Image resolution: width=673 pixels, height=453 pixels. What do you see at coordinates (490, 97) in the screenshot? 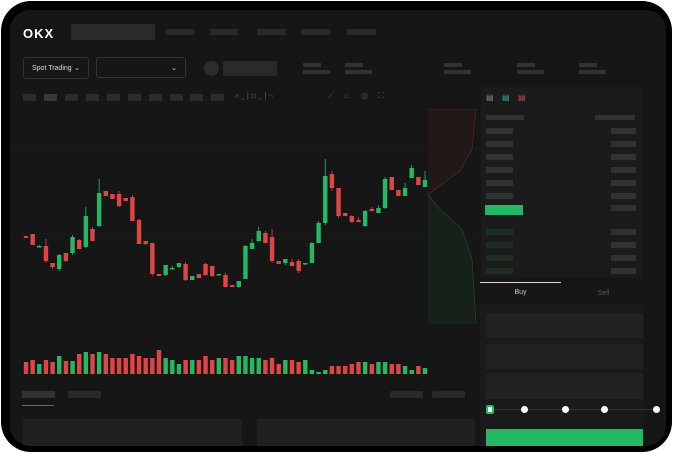
I see `orderbook-both-icon: ▤` at bounding box center [490, 97].